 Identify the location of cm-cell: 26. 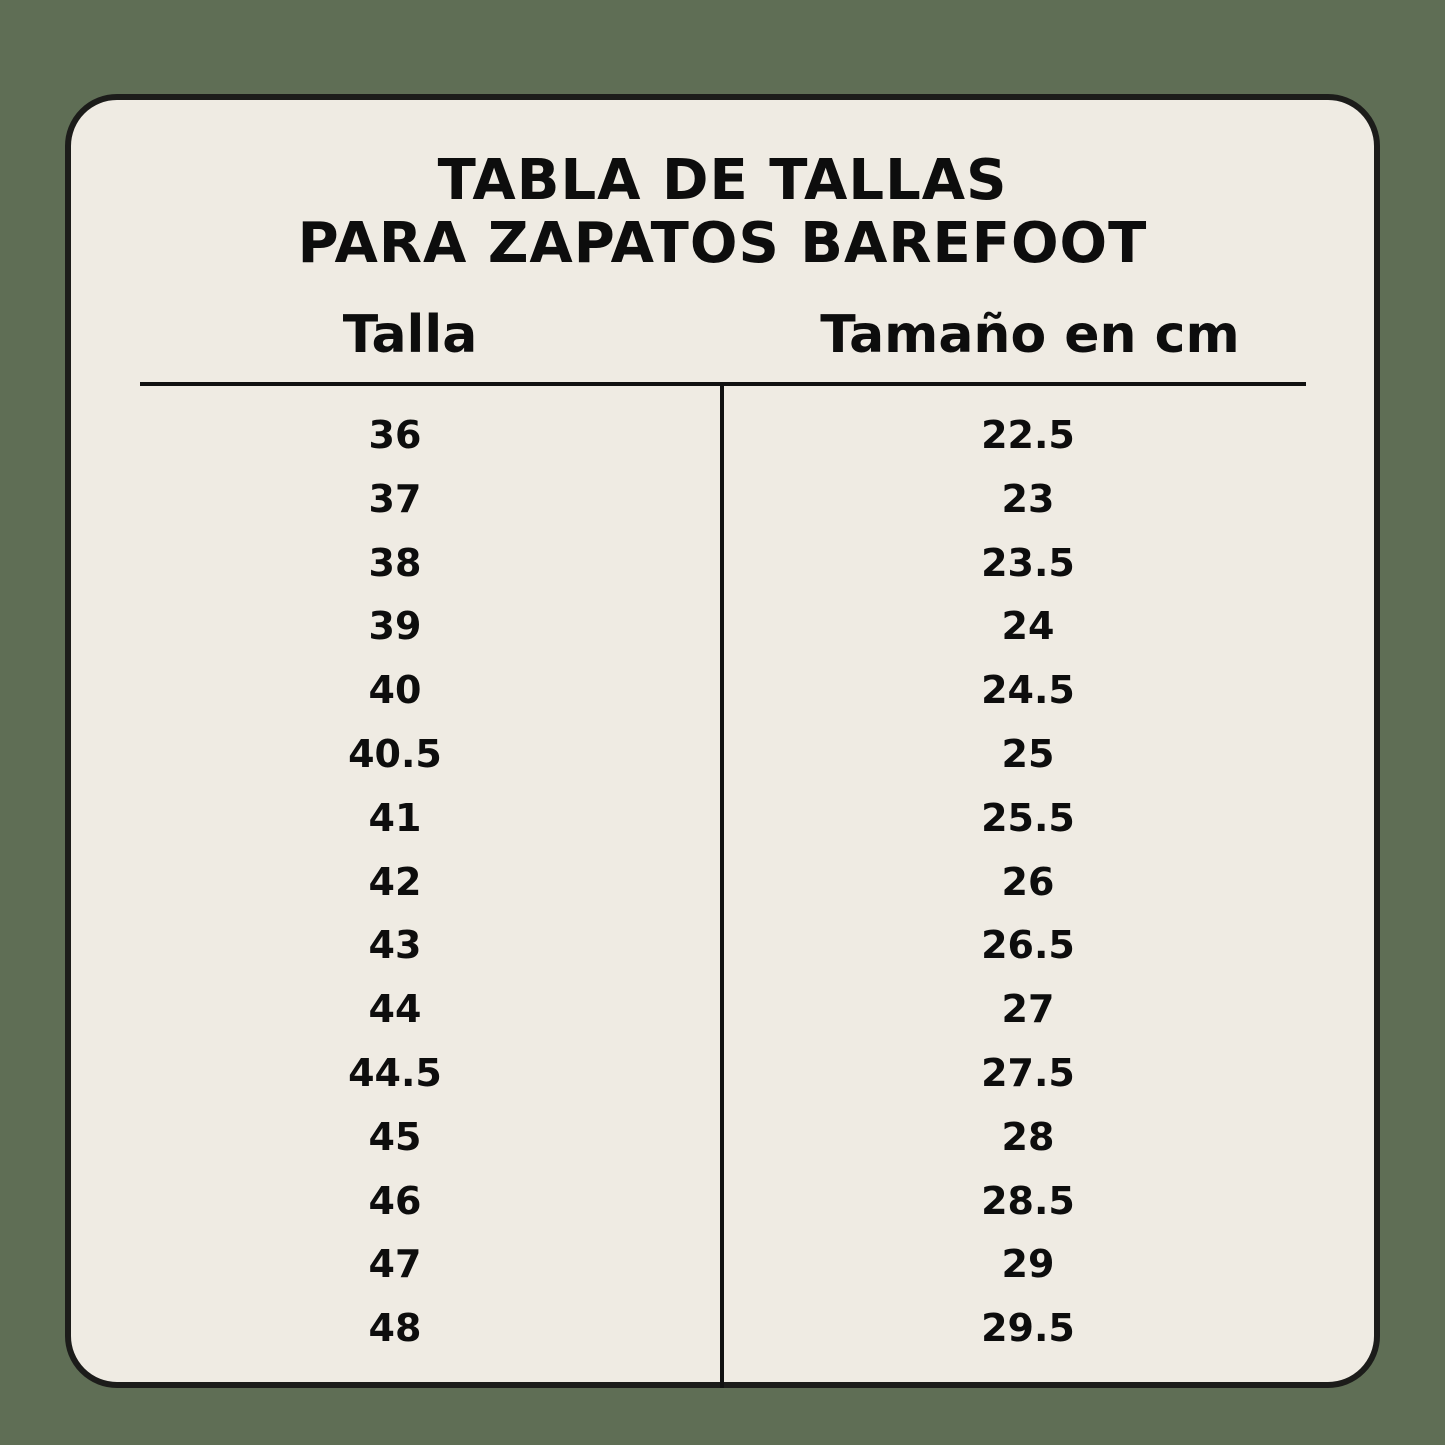
(1028, 881).